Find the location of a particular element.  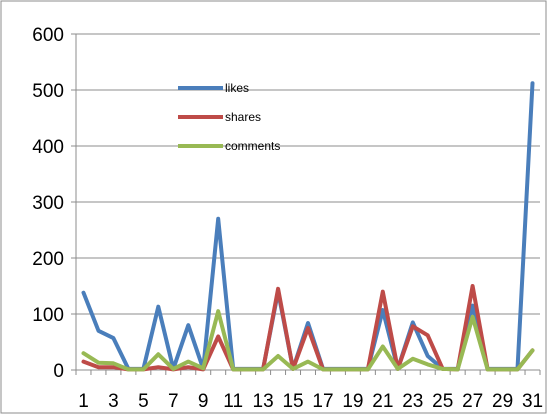

x-tick-label: 23 is located at coordinates (412, 401).